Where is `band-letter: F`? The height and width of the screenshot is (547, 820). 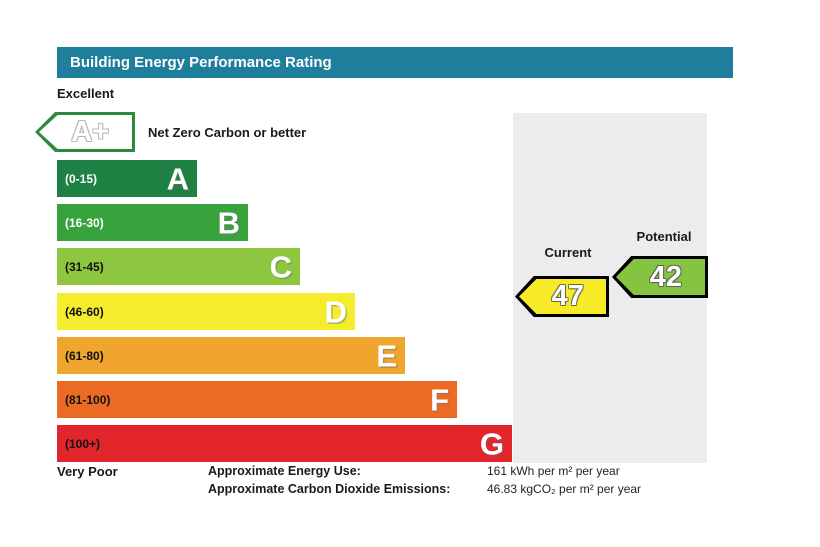 band-letter: F is located at coordinates (439, 399).